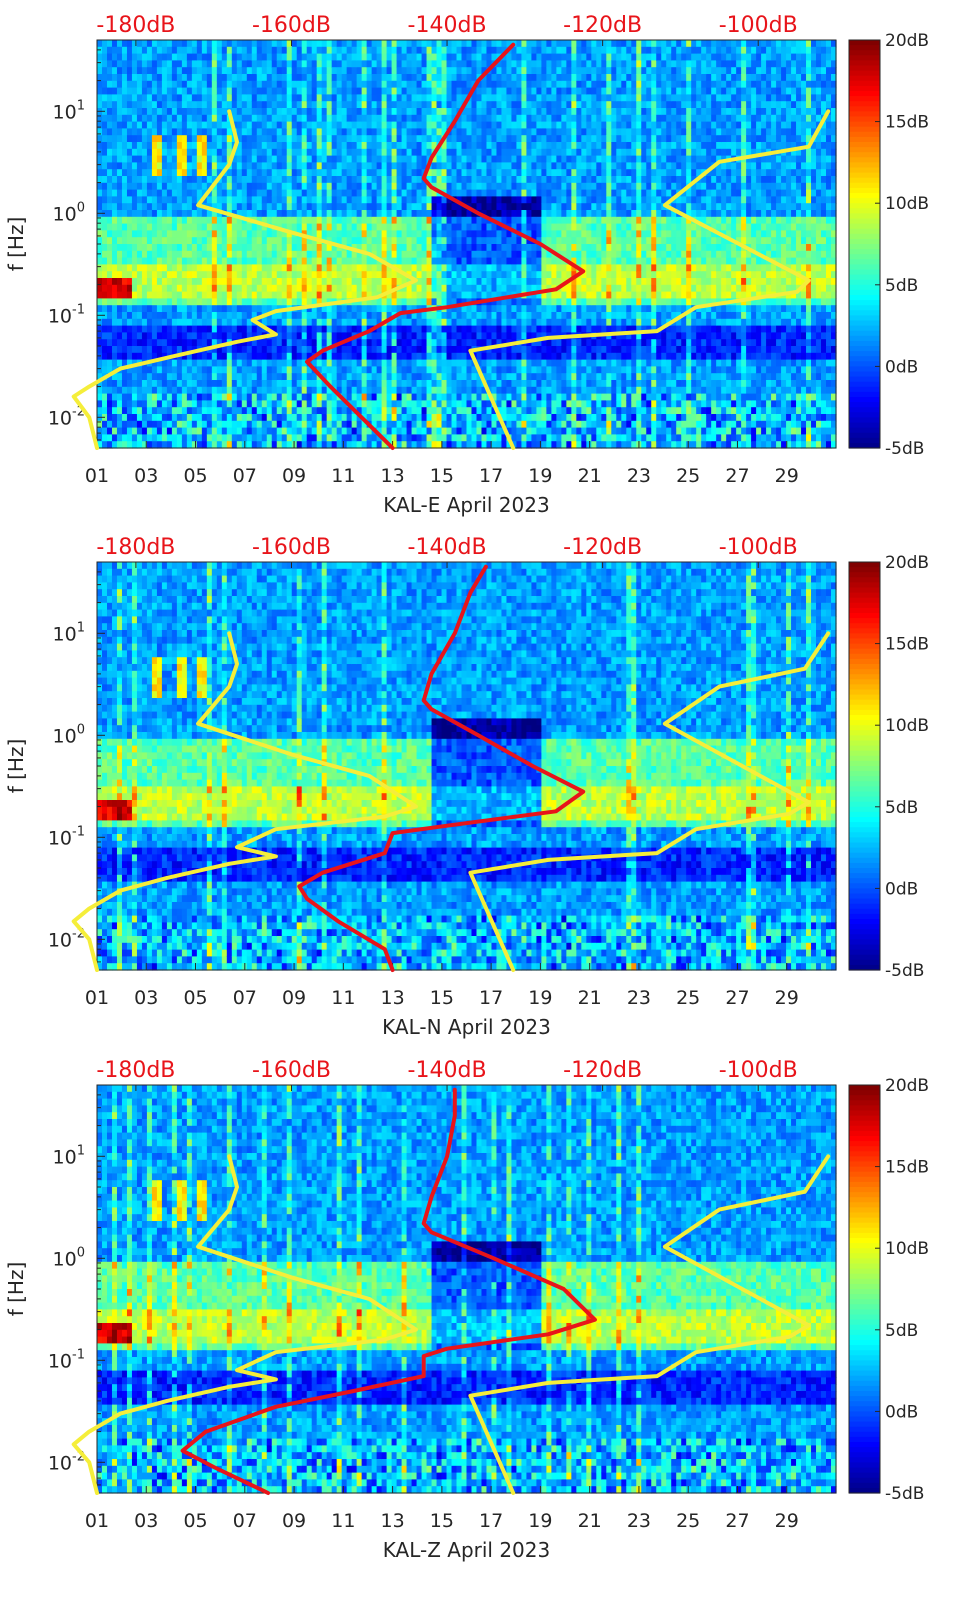  What do you see at coordinates (901, 889) in the screenshot?
I see `colorbar-label: 0dB` at bounding box center [901, 889].